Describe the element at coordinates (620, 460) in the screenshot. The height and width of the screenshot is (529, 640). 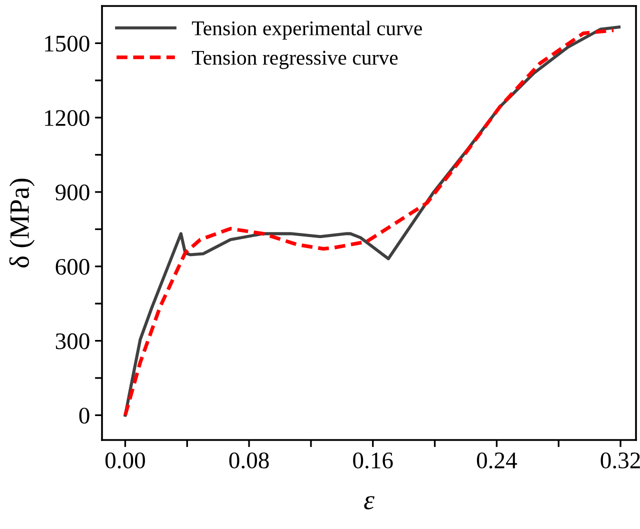
I see `x-tick-label: 0.32` at that location.